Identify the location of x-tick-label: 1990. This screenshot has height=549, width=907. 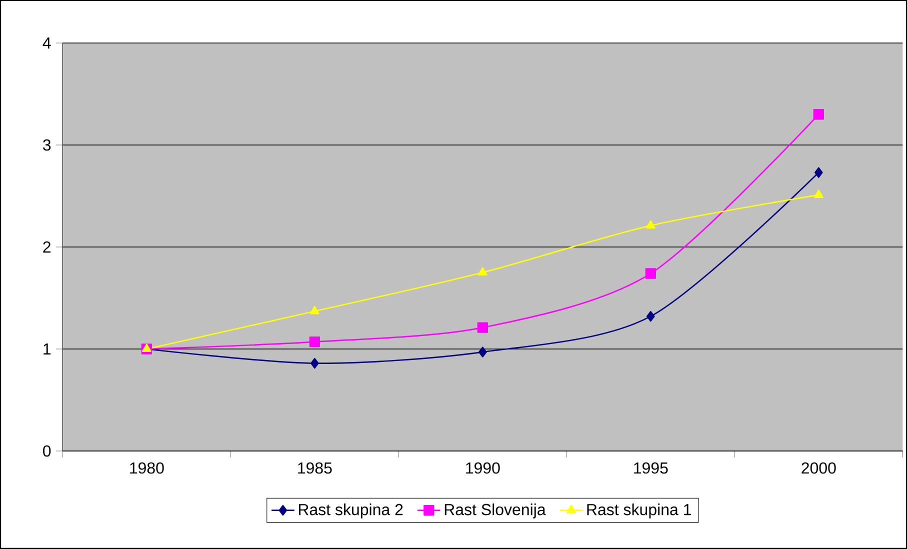
(483, 468).